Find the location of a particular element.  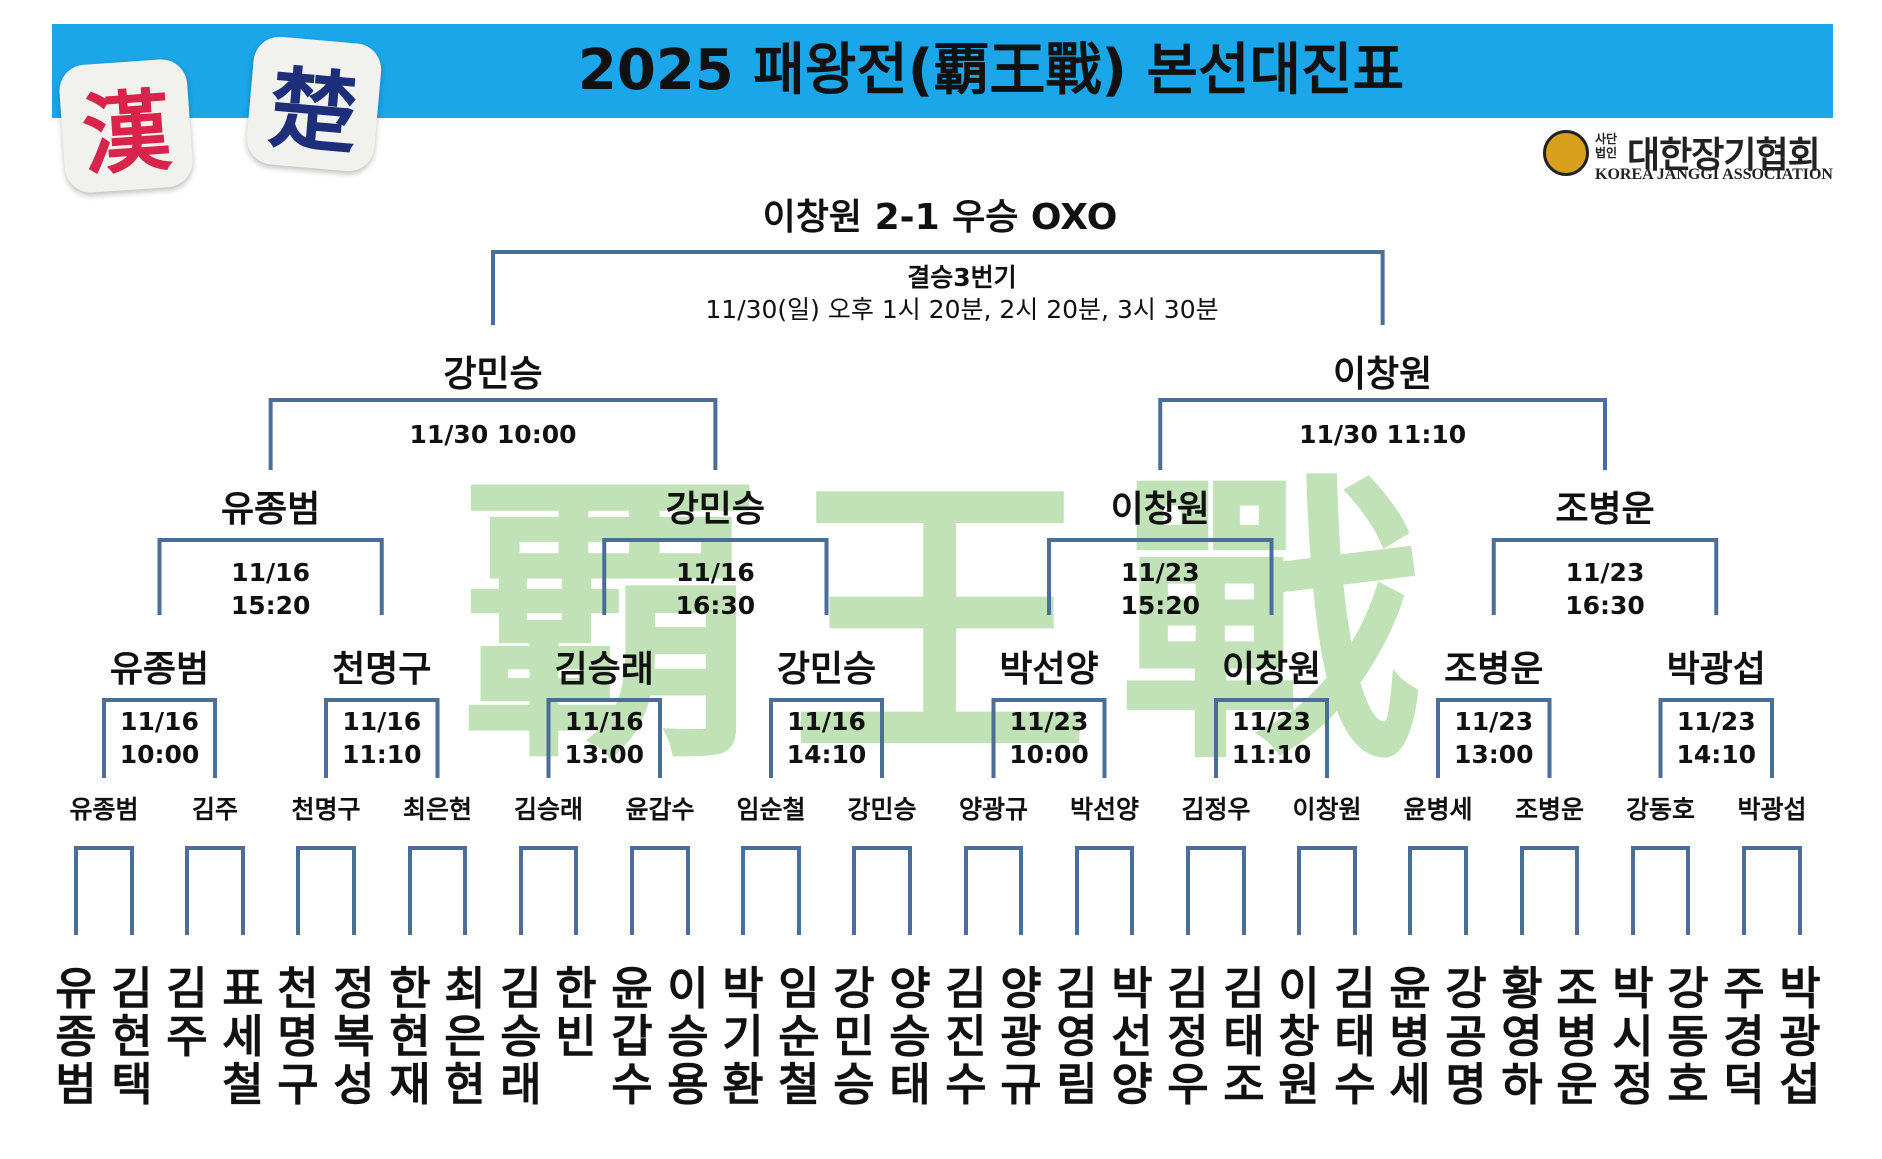

round16-winner: 조병운 is located at coordinates (1494, 669).